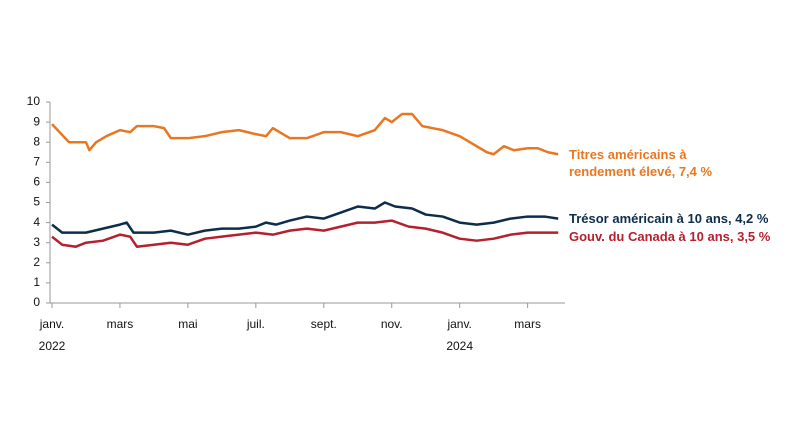 The image size is (785, 442). I want to click on y-tick-label: 10, so click(34, 101).